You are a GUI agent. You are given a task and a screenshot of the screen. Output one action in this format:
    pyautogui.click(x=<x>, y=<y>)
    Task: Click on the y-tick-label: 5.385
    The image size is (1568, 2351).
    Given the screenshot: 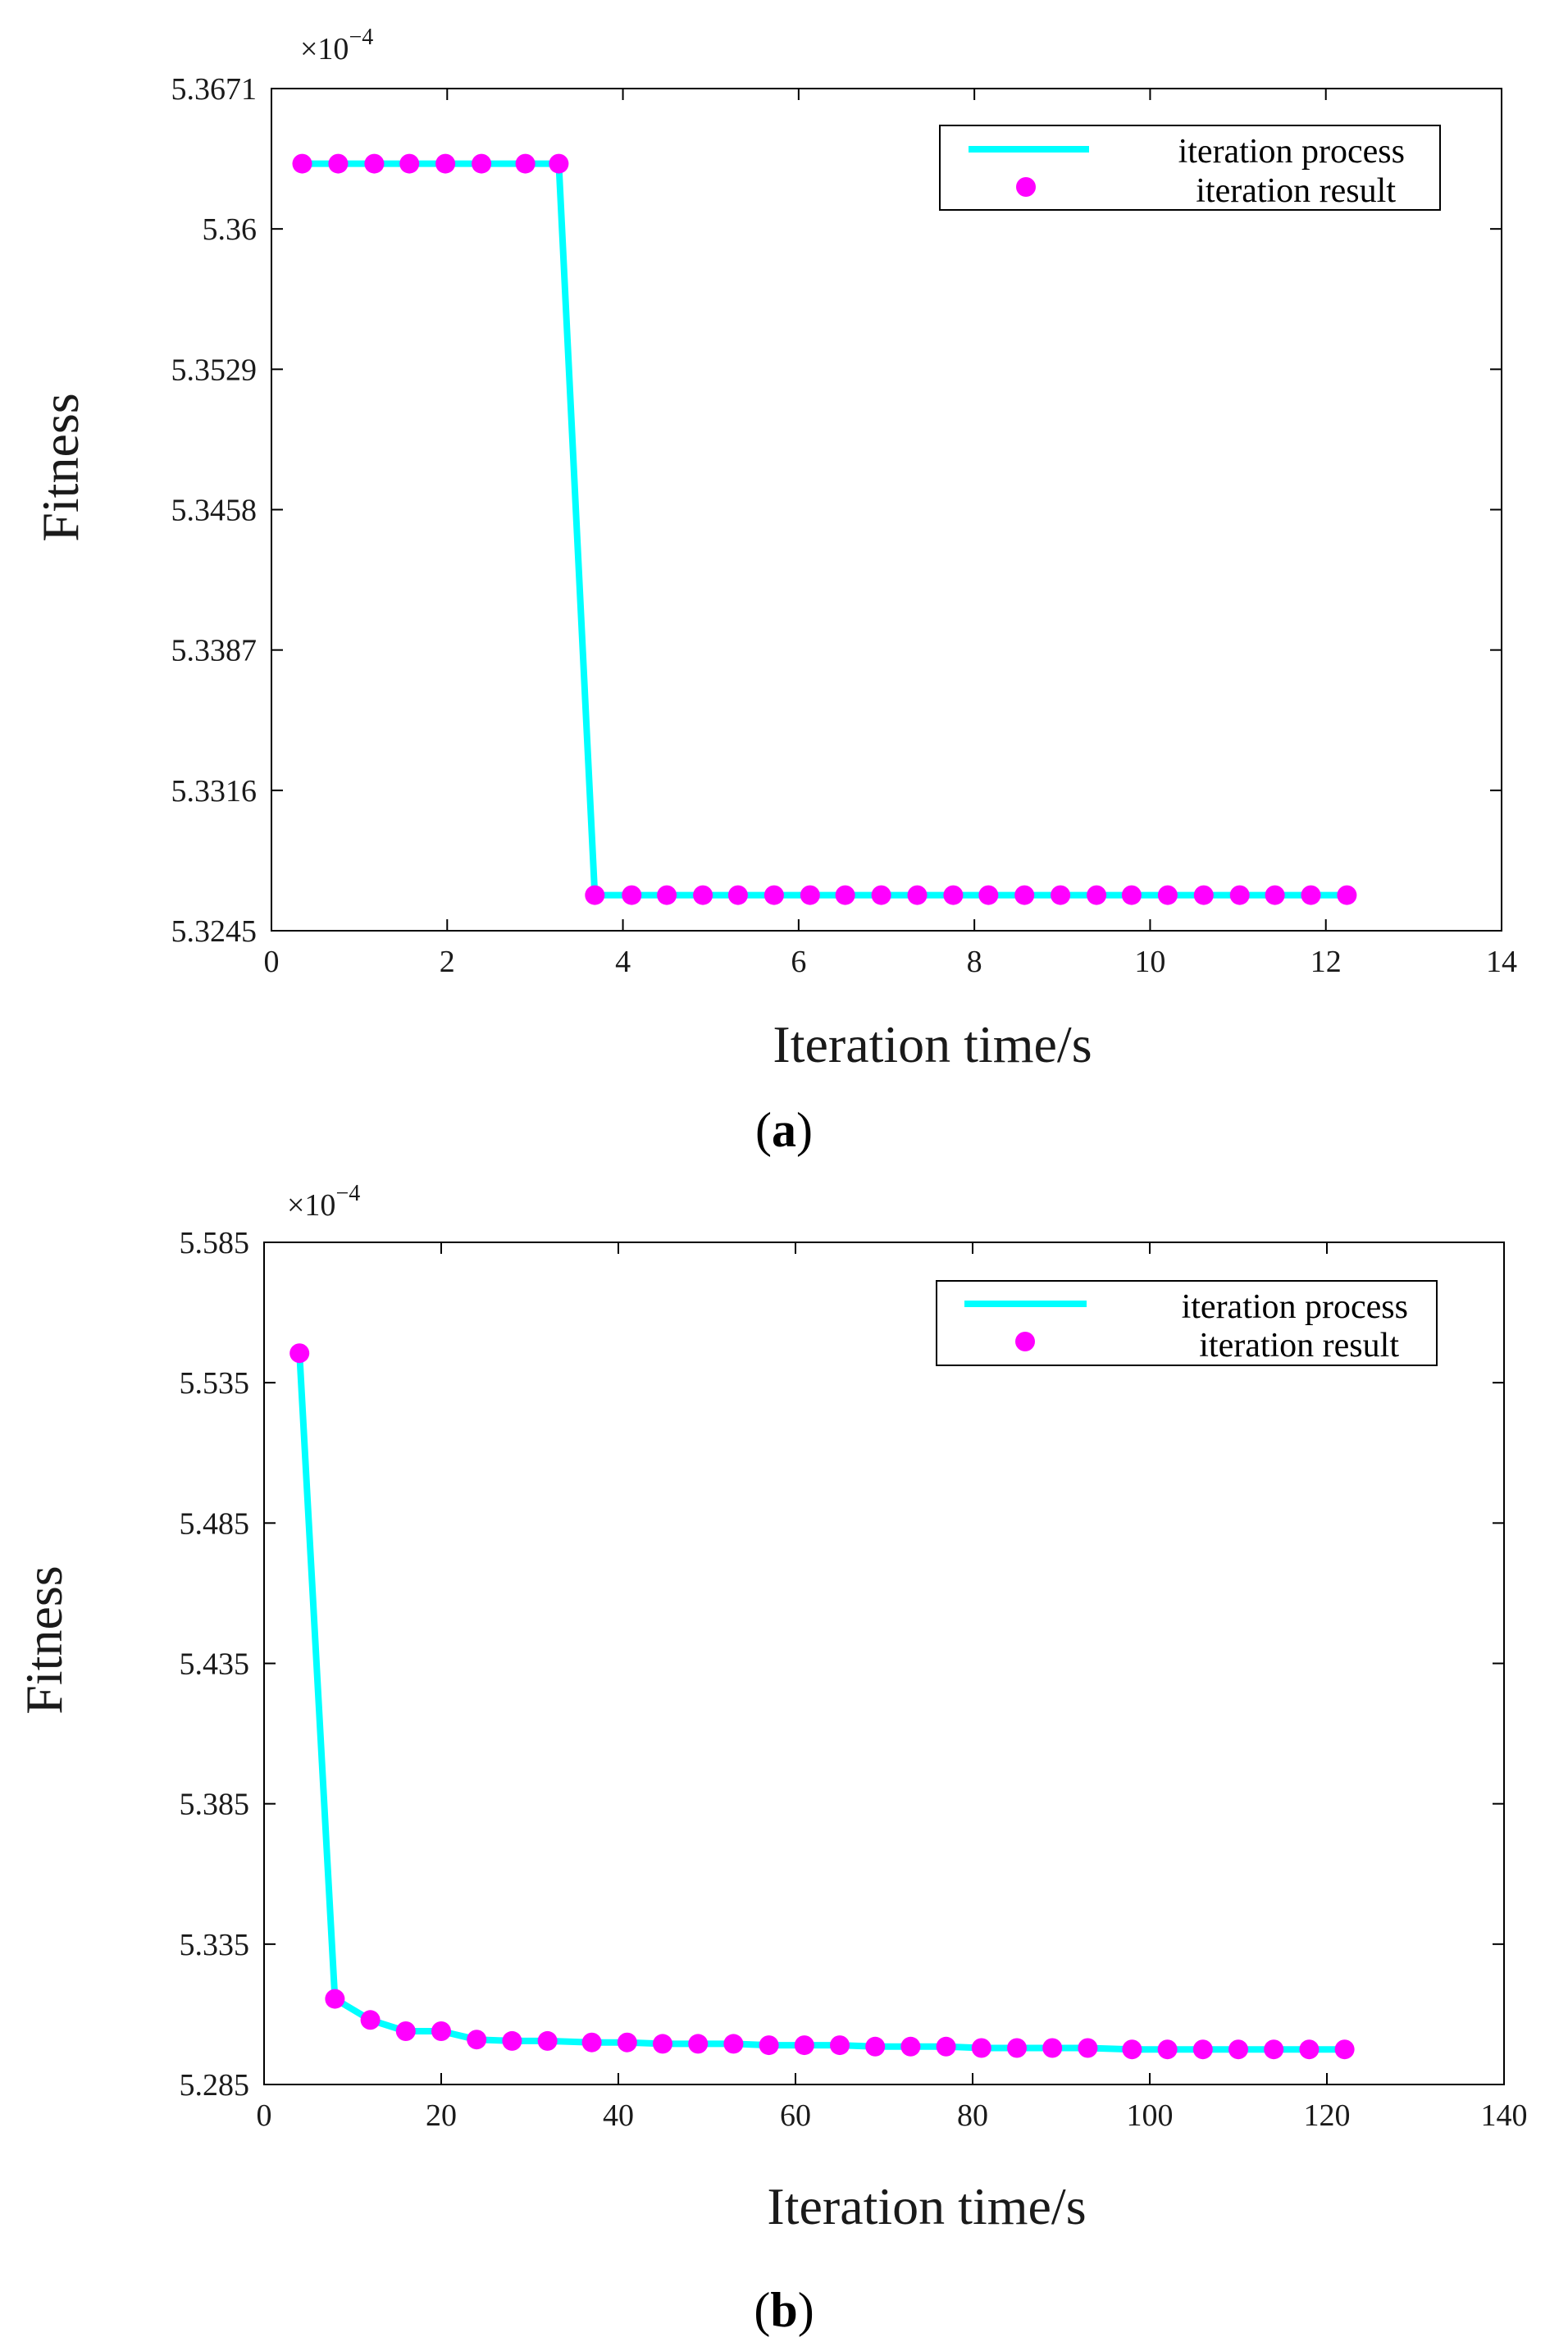 What is the action you would take?
    pyautogui.click(x=215, y=1805)
    